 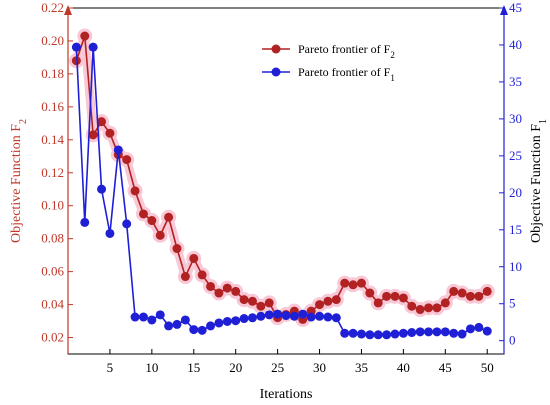 What do you see at coordinates (515, 44) in the screenshot?
I see `right-axis-tick-label: 40` at bounding box center [515, 44].